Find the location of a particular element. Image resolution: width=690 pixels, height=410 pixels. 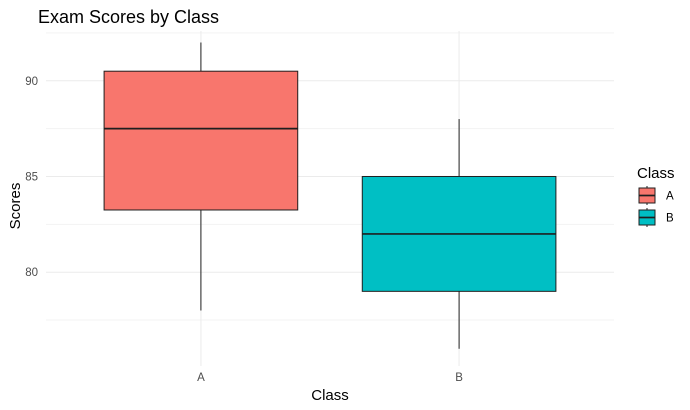

box-A is located at coordinates (201, 140).